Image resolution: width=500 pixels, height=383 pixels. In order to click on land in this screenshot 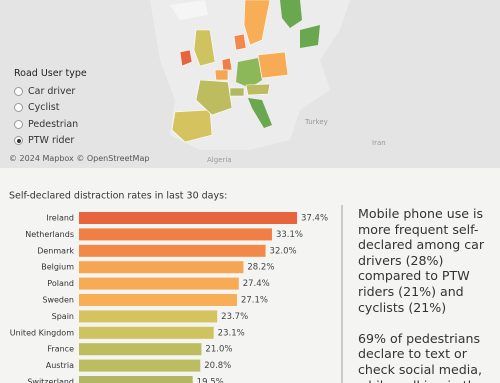, I will do `click(189, 10)`.